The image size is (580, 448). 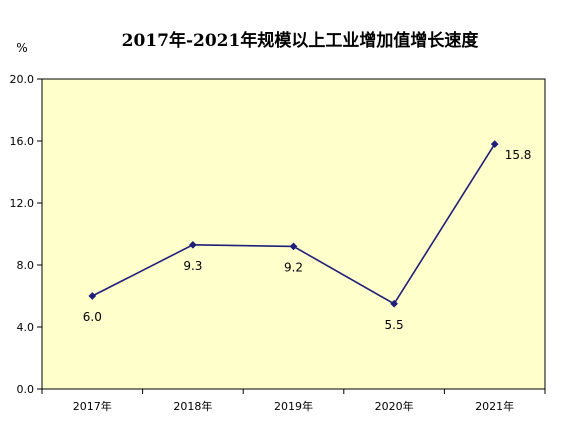 I want to click on data-label: 6.0, so click(x=92, y=317).